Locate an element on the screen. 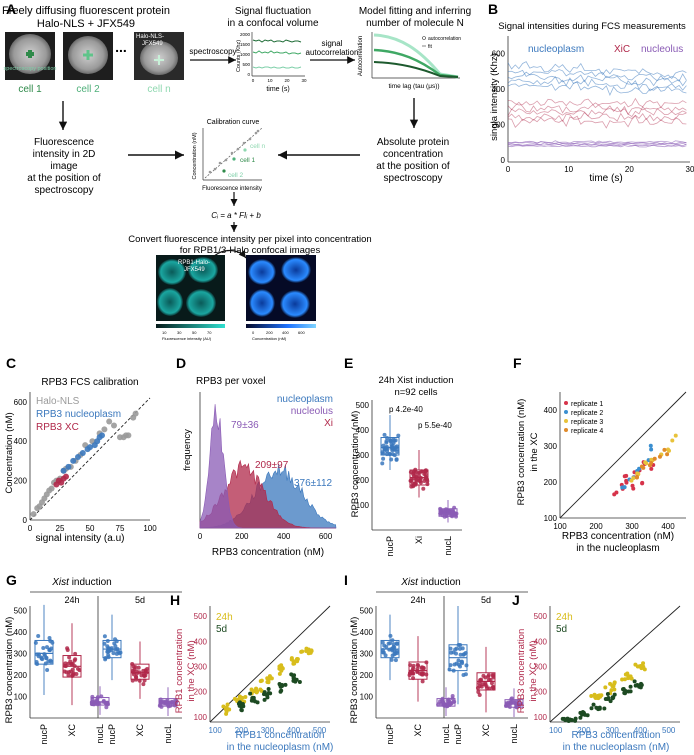  c-xtick: 25 is located at coordinates (60, 528).